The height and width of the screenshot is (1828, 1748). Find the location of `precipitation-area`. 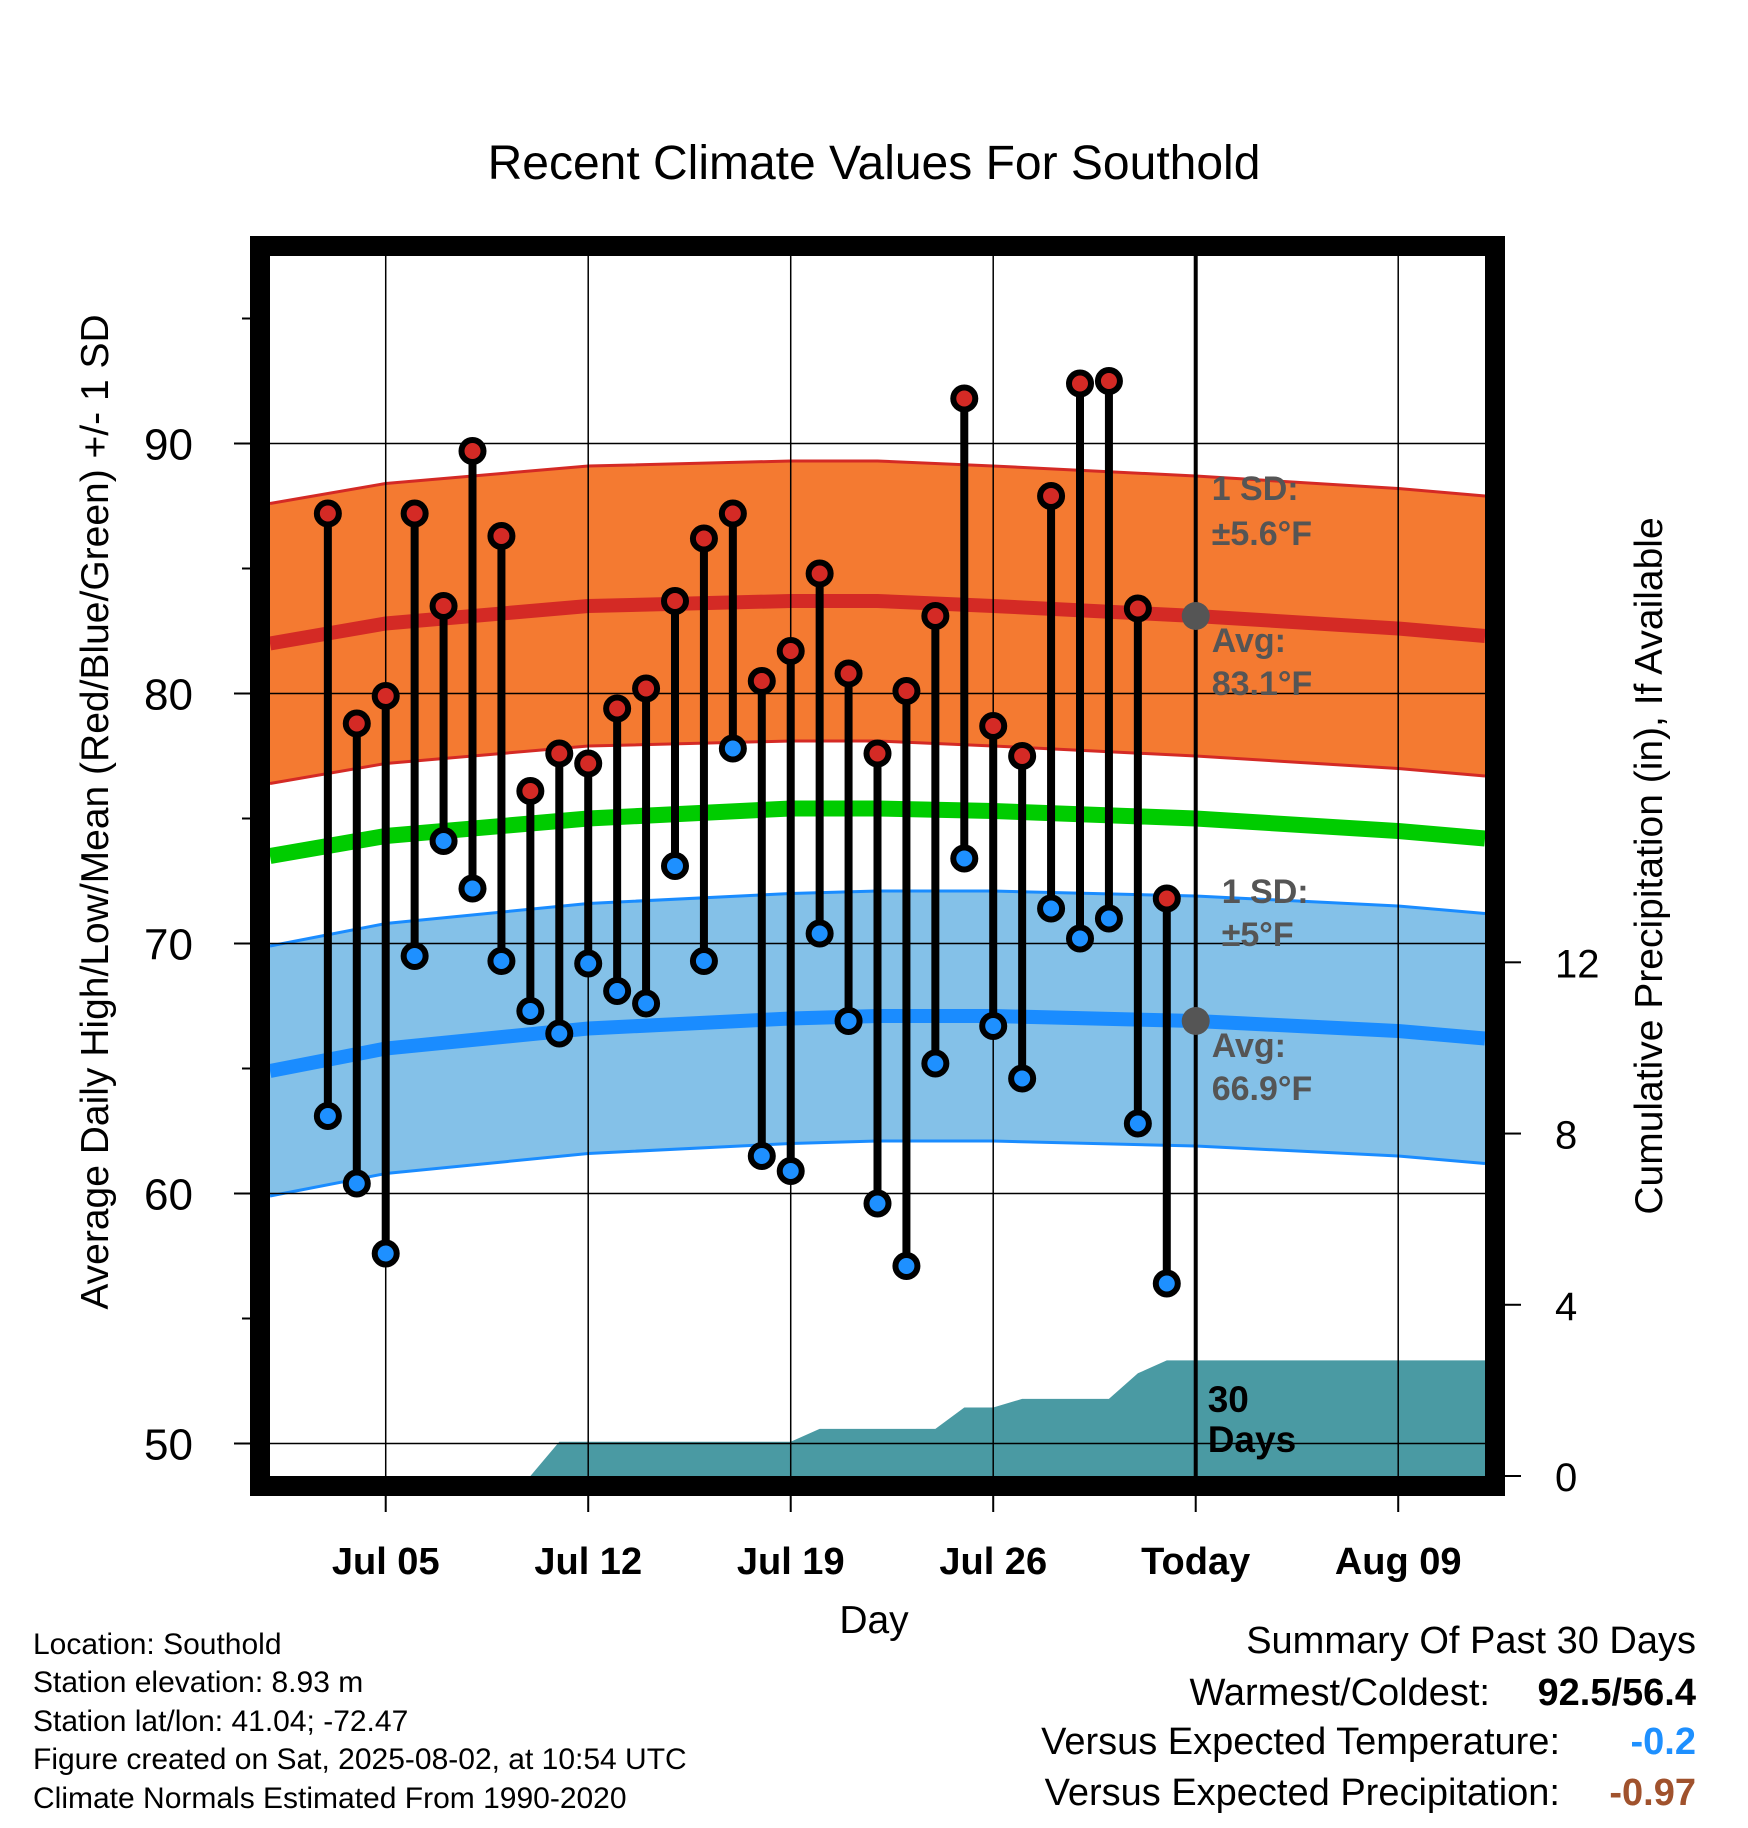

precipitation-area is located at coordinates (877, 1418).